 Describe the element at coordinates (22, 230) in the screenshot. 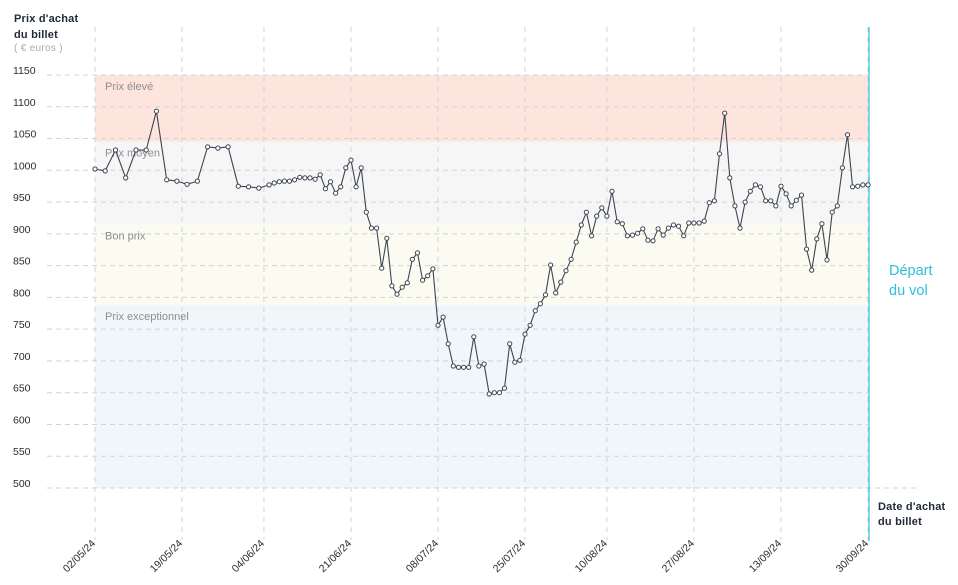

I see `y-tick-label: 900` at that location.